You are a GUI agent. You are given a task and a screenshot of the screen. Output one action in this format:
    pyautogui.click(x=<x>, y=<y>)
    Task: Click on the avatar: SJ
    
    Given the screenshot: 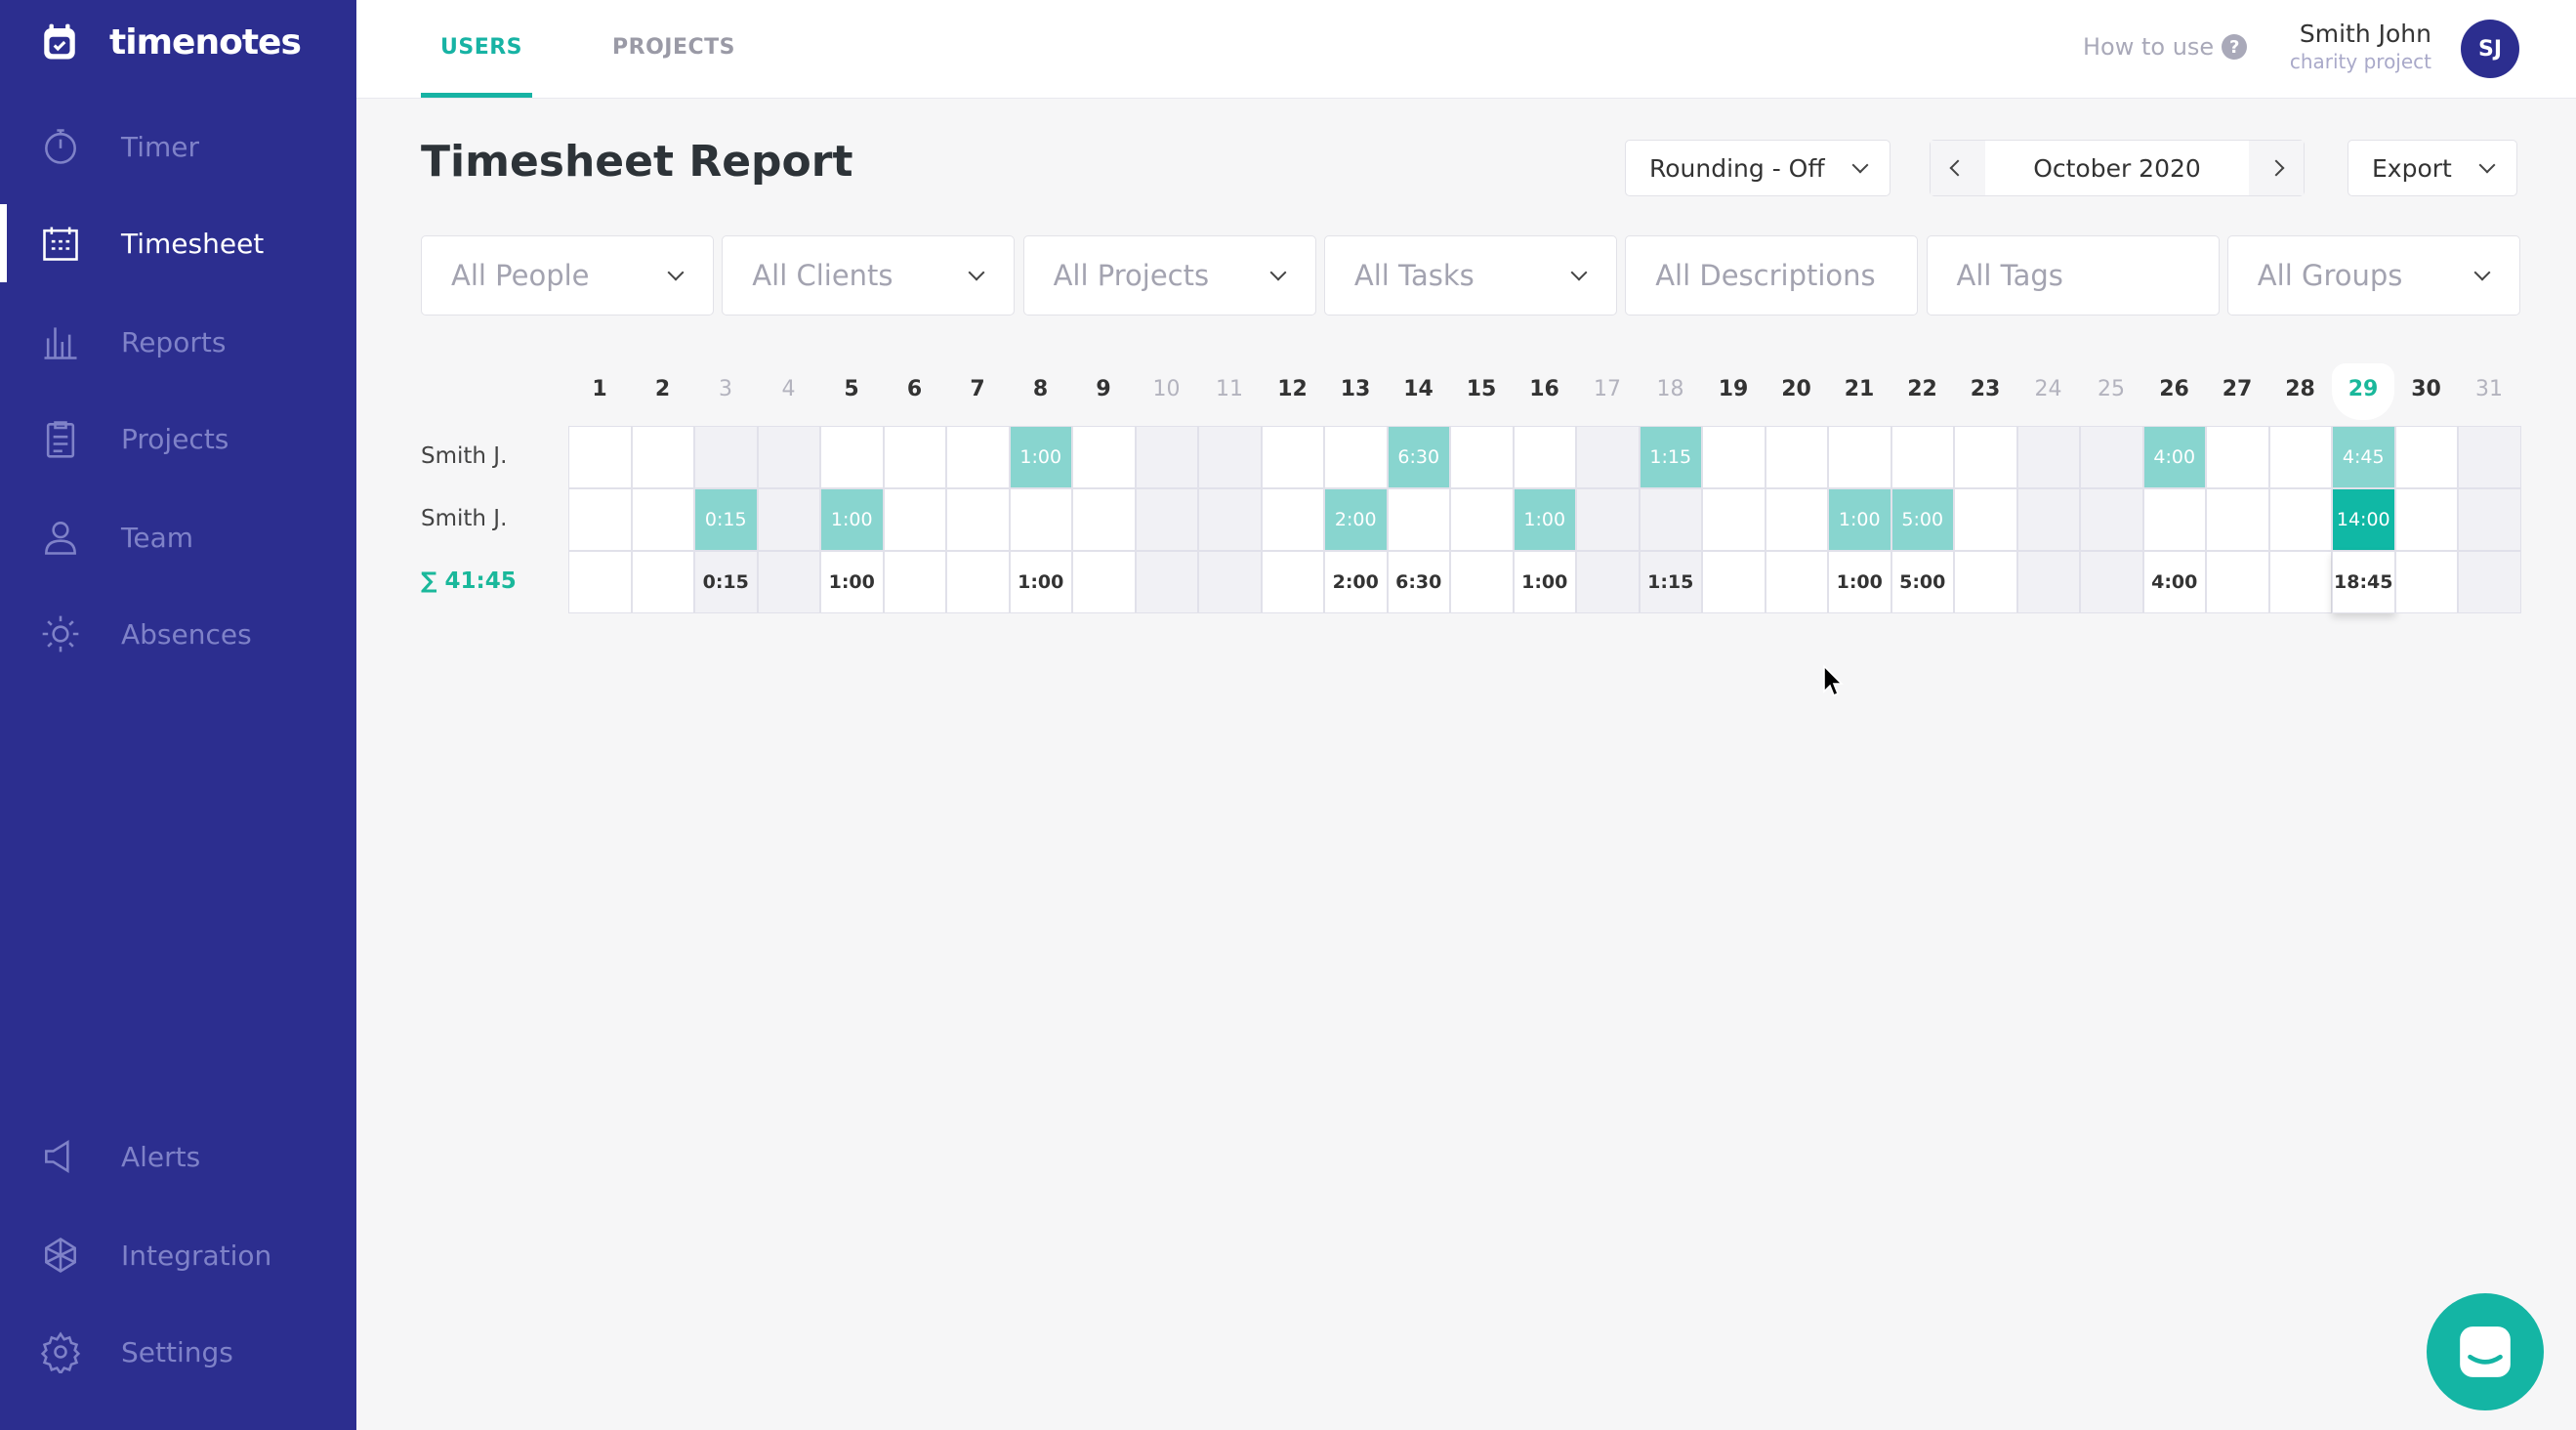 What is the action you would take?
    pyautogui.click(x=2490, y=49)
    